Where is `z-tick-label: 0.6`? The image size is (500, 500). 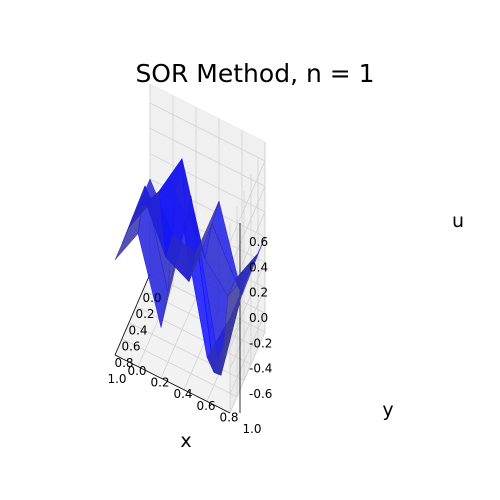
z-tick-label: 0.6 is located at coordinates (258, 242).